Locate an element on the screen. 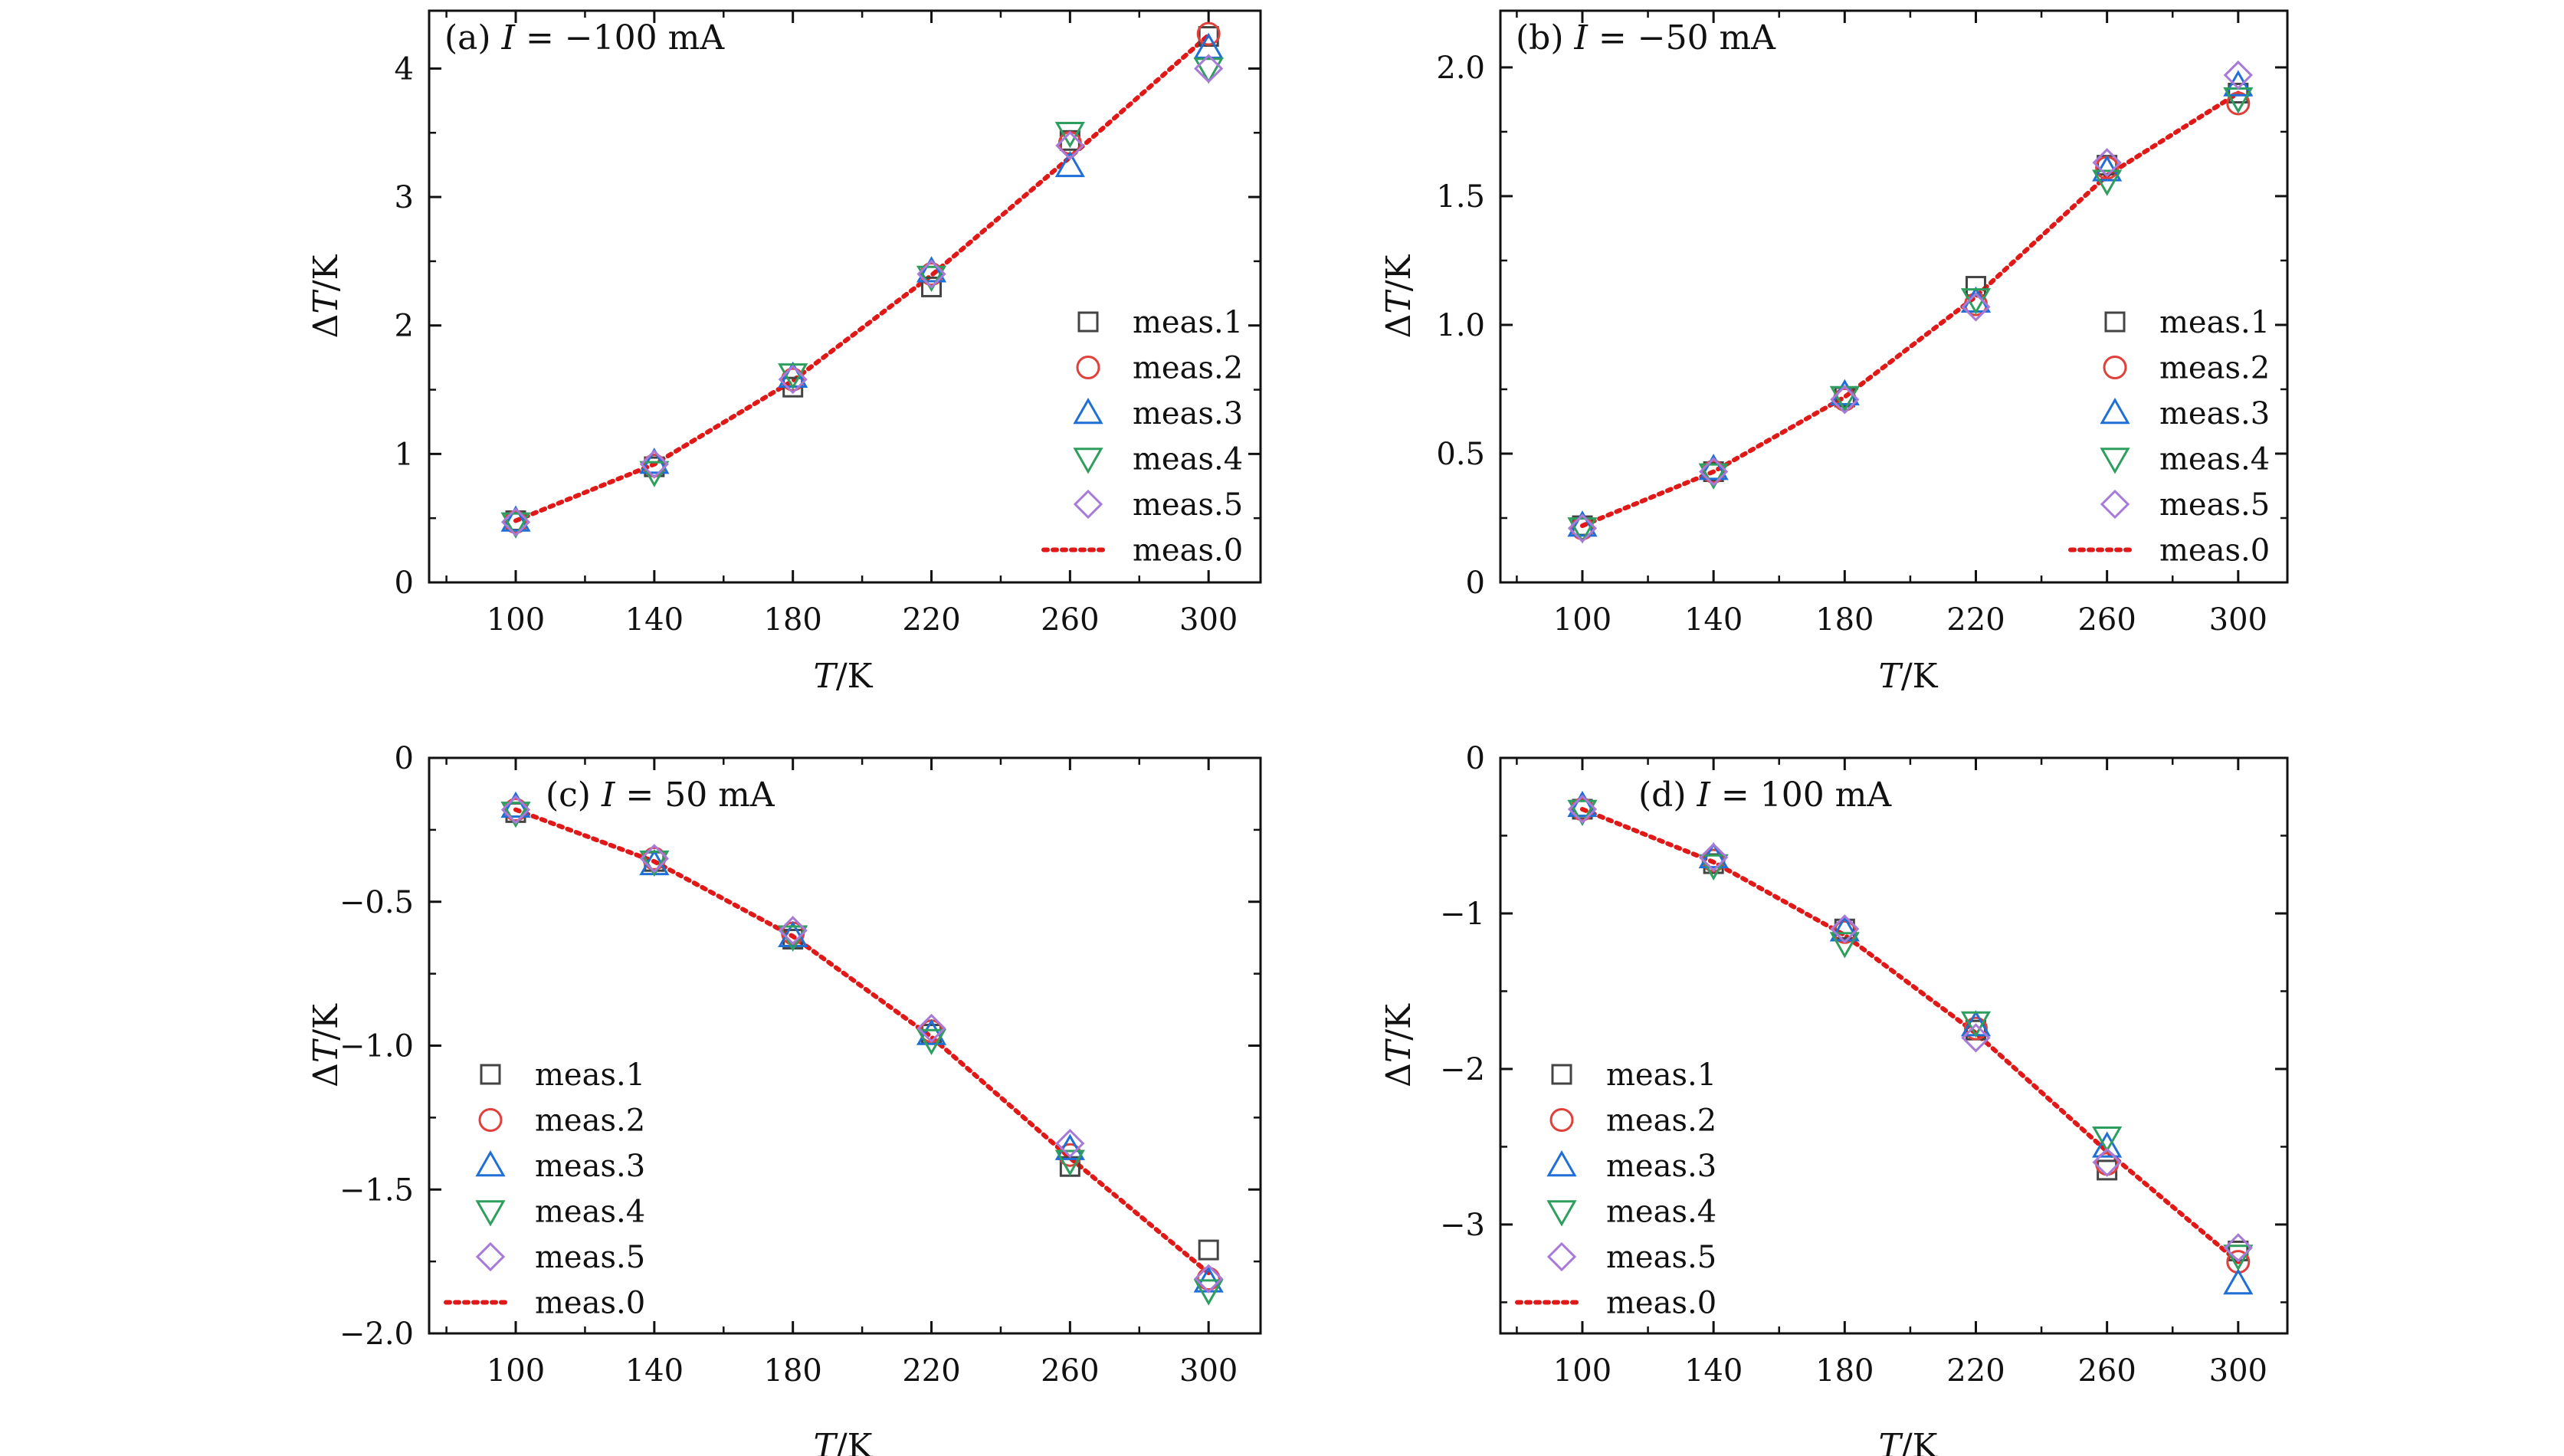 Image resolution: width=2564 pixels, height=1456 pixels. legend-label: meas.4 is located at coordinates (1188, 459).